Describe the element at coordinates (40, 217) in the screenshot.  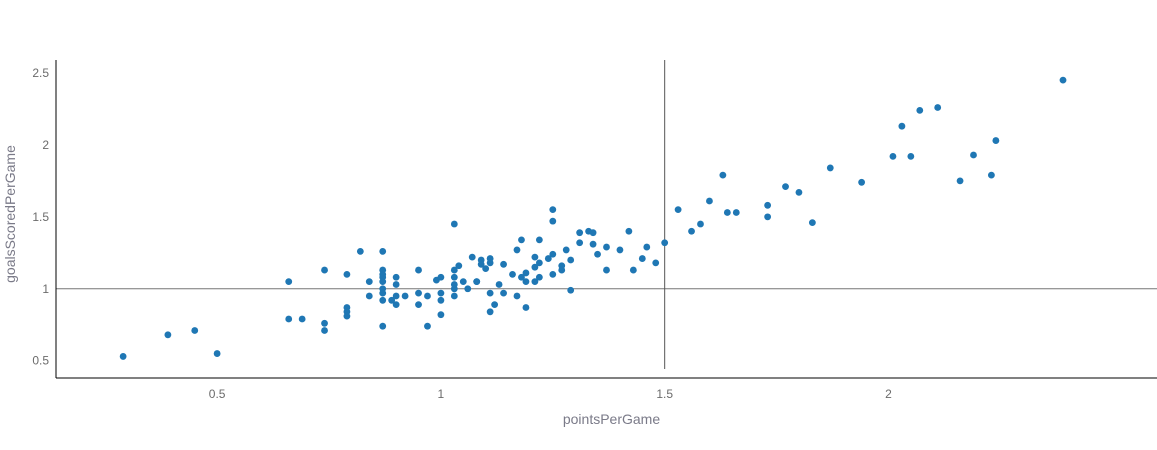
I see `y-tick-label: 1.5` at that location.